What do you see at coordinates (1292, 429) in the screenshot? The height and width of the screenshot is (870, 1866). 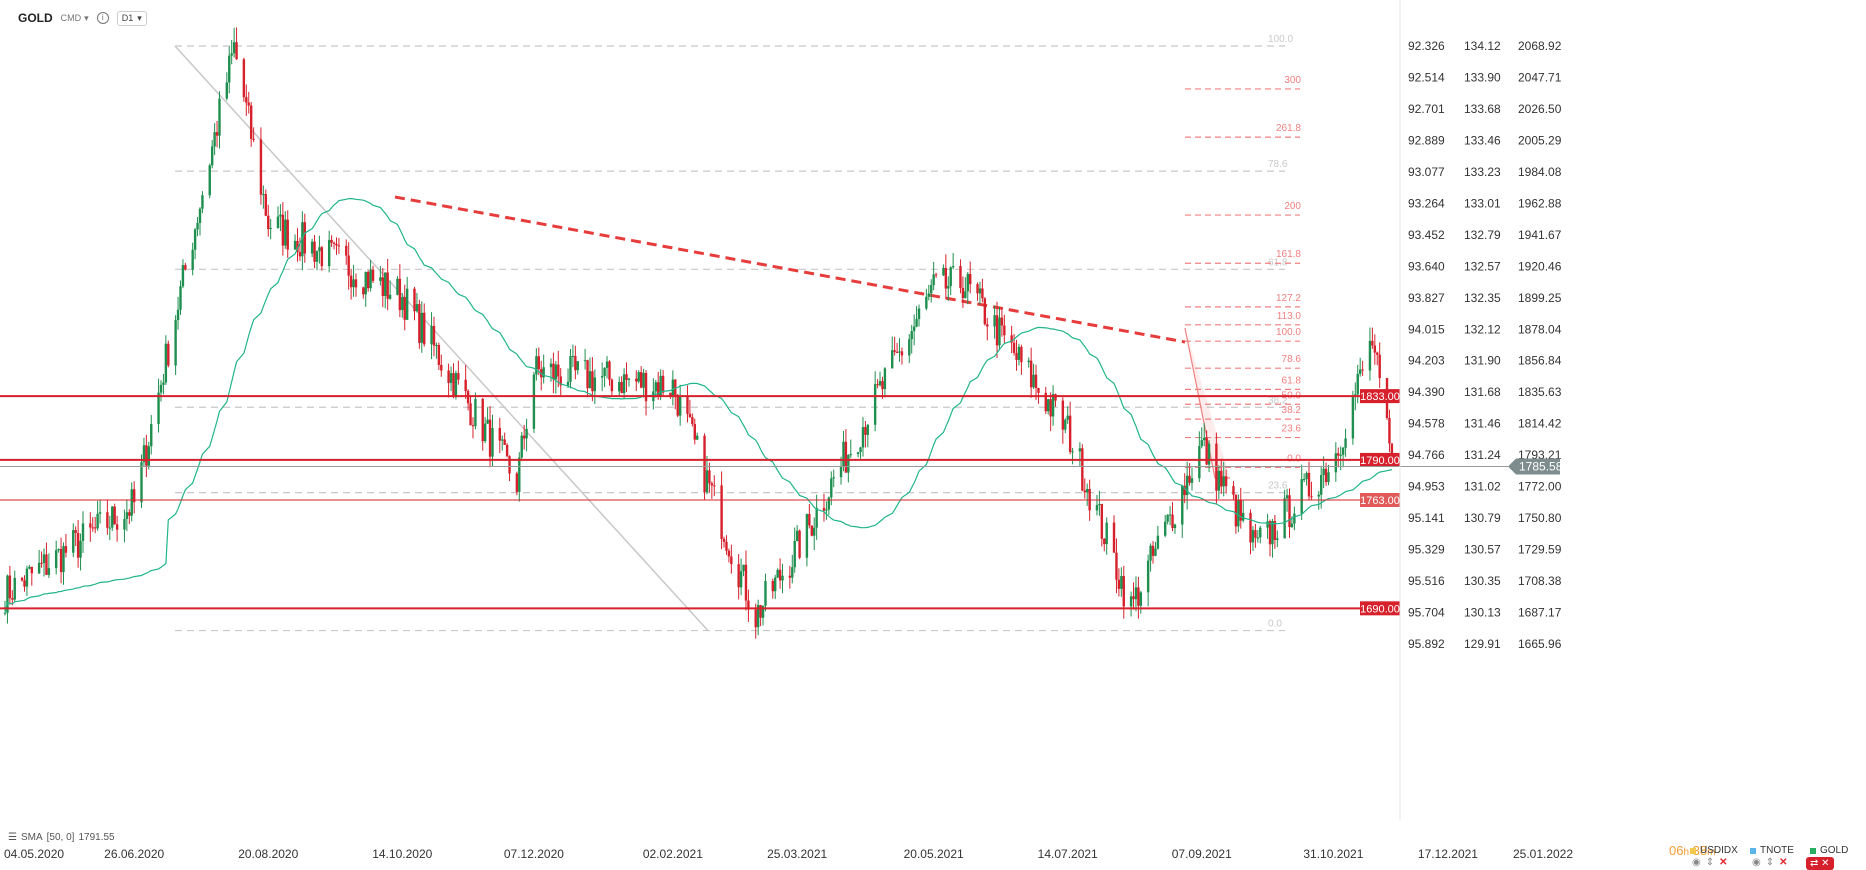 I see `fib-extension-label: 23.6` at bounding box center [1292, 429].